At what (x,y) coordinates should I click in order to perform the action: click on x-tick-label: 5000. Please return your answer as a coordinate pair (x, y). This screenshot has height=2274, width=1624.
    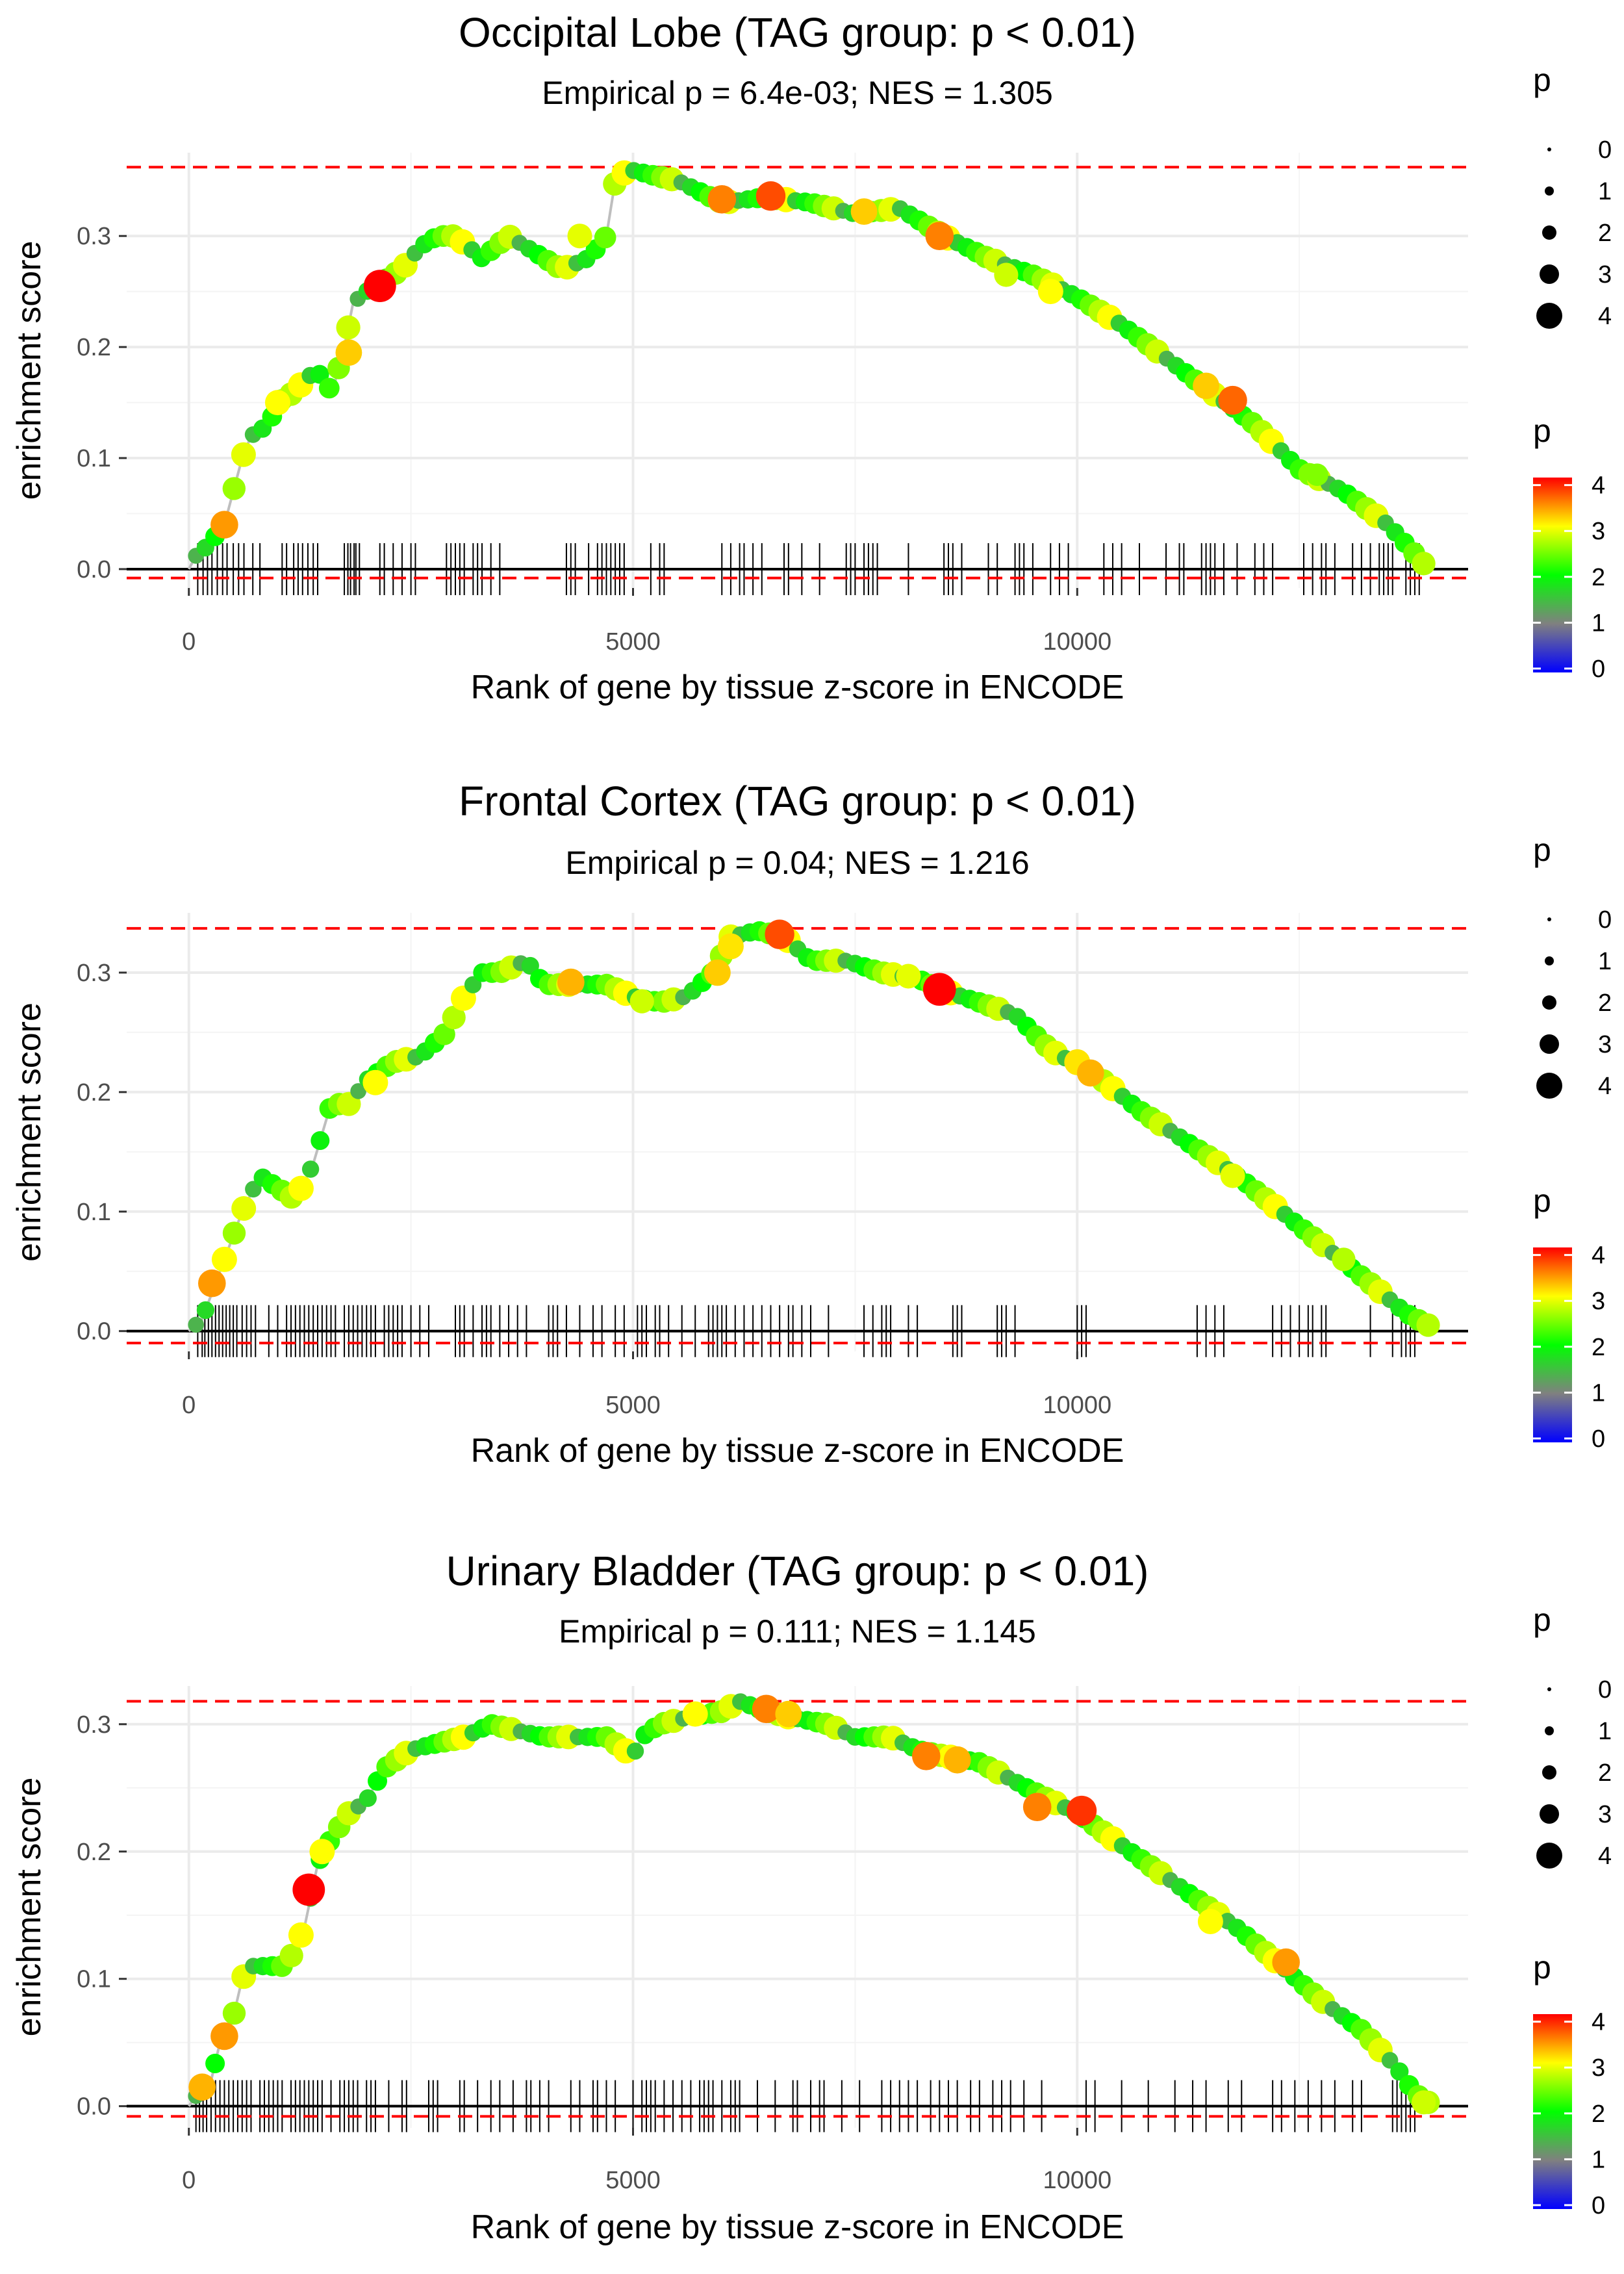
    Looking at the image, I should click on (633, 1405).